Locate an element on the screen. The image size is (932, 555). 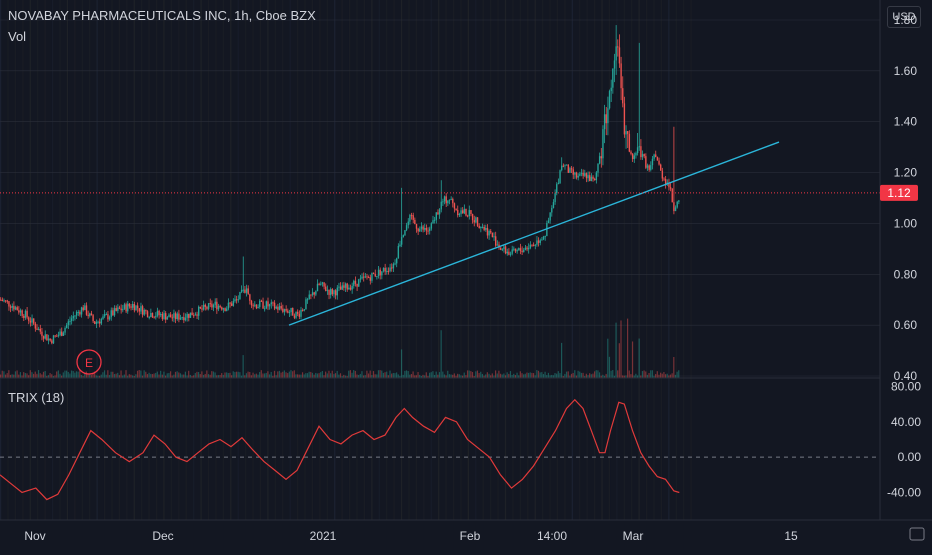
time-axis: Nov Dec 2021 Feb 14:00 Mar 15 is located at coordinates (411, 536).